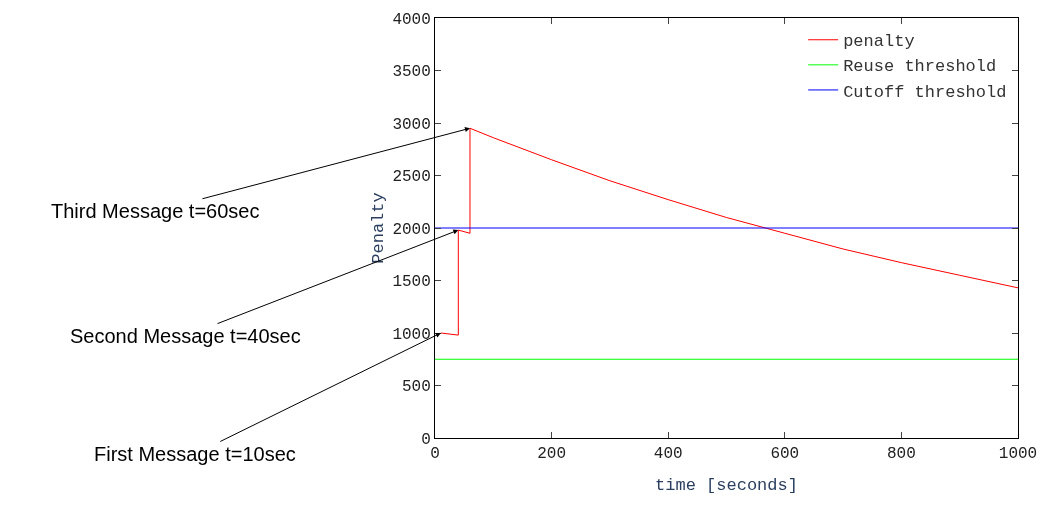  I want to click on y-tick-label: 4000, so click(411, 19).